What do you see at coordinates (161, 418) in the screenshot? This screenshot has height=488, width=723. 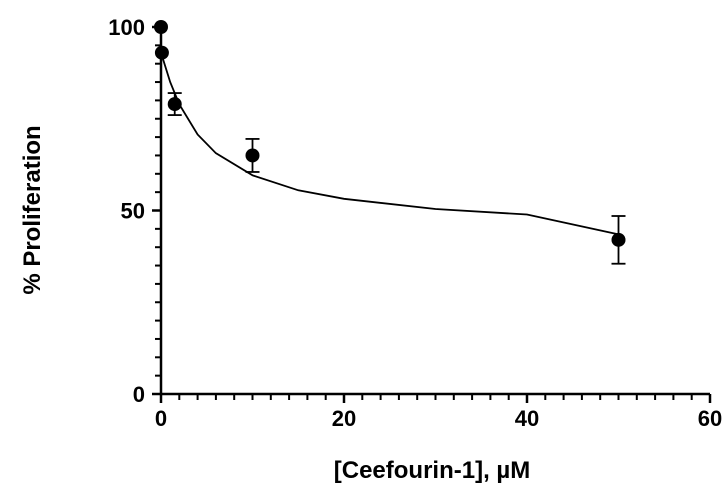 I see `x-tick-label: 0` at bounding box center [161, 418].